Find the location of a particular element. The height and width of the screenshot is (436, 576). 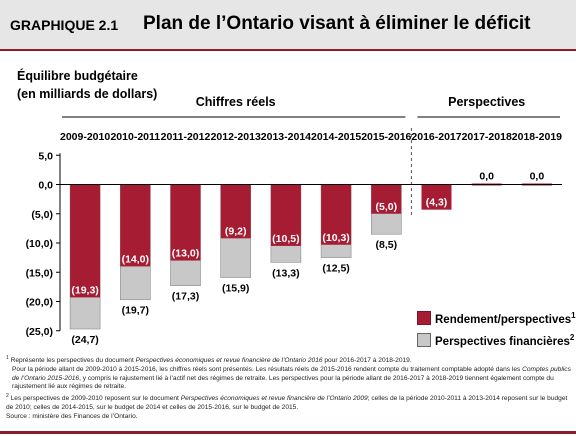

data-label-perspectives-financieres: (19,7) is located at coordinates (135, 311).